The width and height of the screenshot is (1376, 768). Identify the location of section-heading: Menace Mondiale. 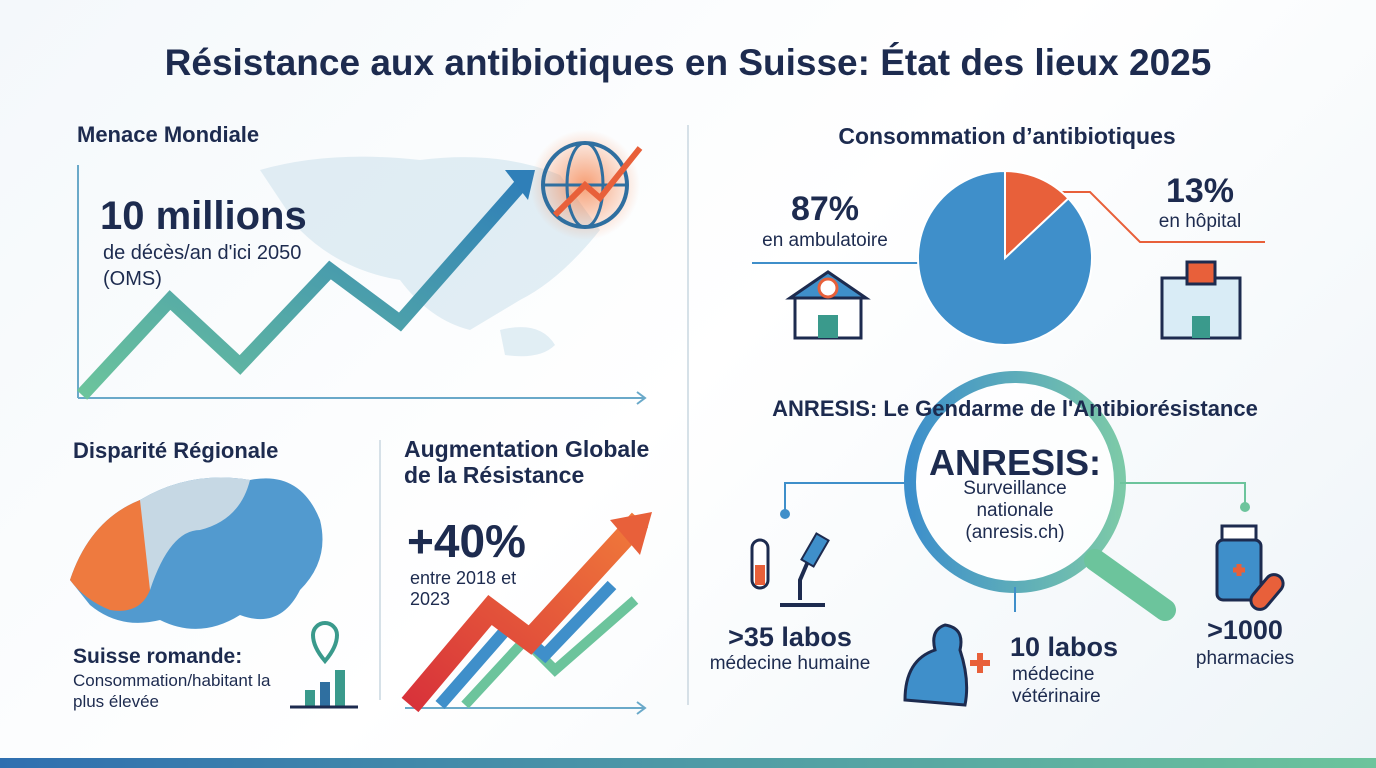
(168, 134).